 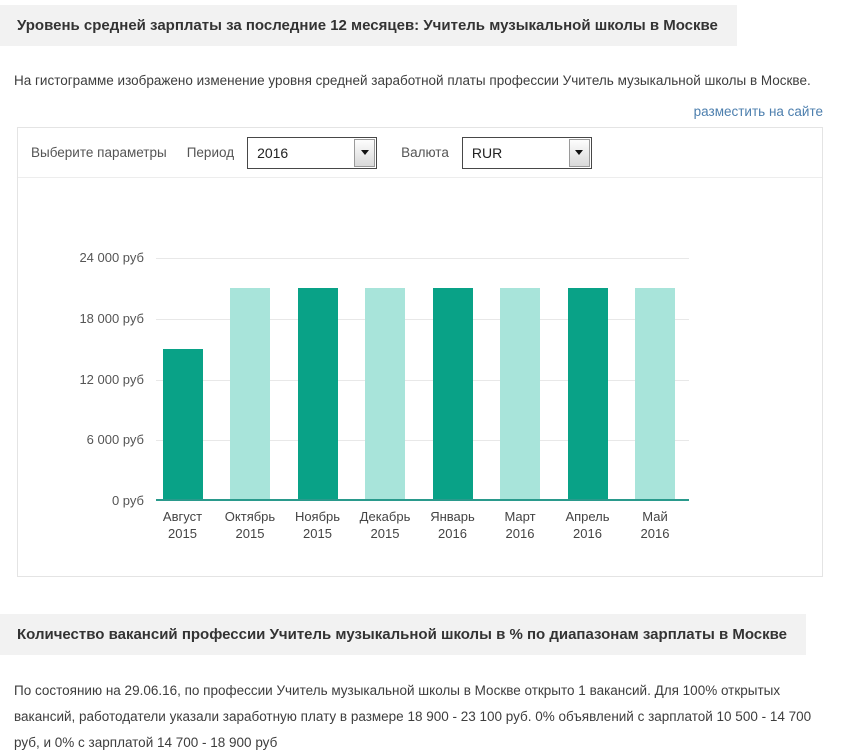 I want to click on x-axis-tick-label: Май 2016, so click(x=655, y=525).